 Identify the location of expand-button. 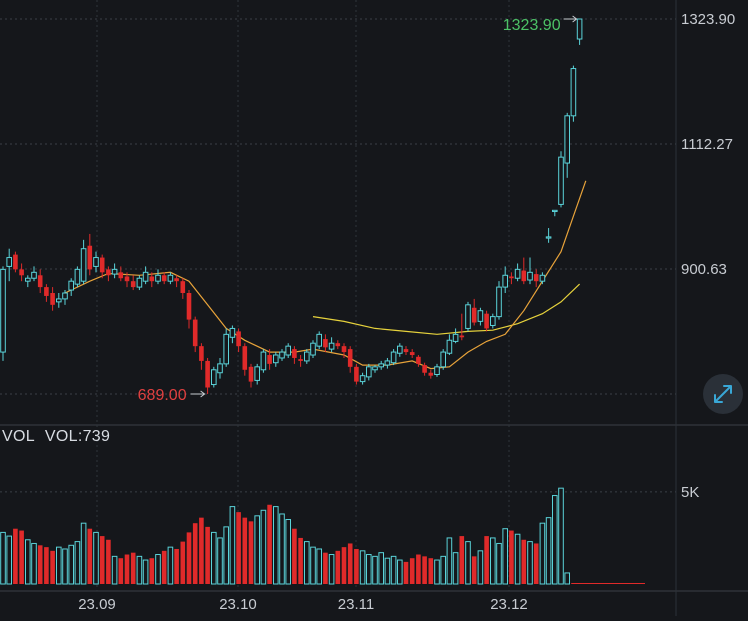
(723, 394).